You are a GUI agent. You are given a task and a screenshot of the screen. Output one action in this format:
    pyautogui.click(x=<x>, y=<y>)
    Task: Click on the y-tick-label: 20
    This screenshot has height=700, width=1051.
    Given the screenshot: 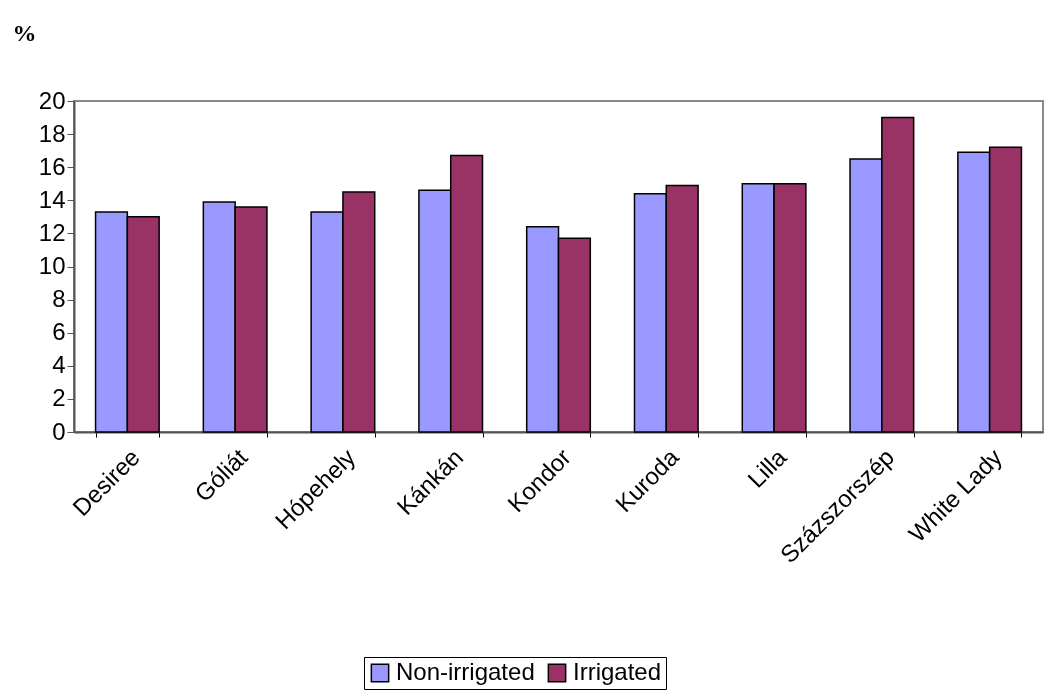 What is the action you would take?
    pyautogui.click(x=52, y=100)
    